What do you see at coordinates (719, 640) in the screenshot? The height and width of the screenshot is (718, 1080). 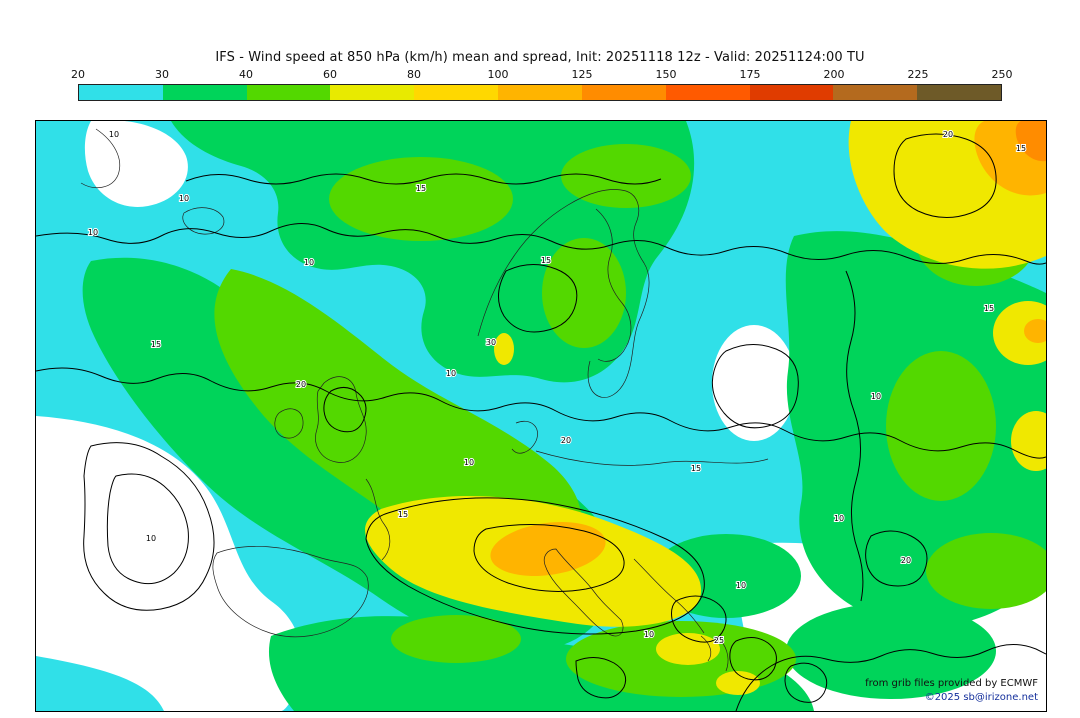 I see `contour-label: 25` at bounding box center [719, 640].